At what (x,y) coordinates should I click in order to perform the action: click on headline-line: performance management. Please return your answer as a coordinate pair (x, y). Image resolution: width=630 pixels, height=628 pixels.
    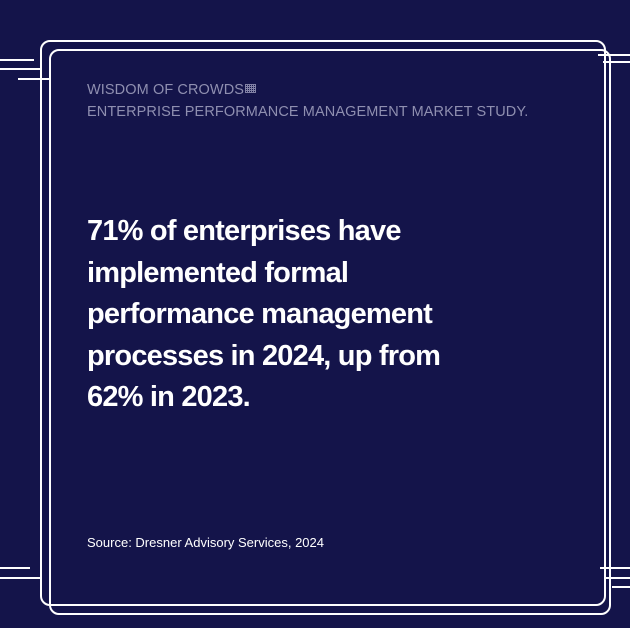
    Looking at the image, I should click on (260, 314).